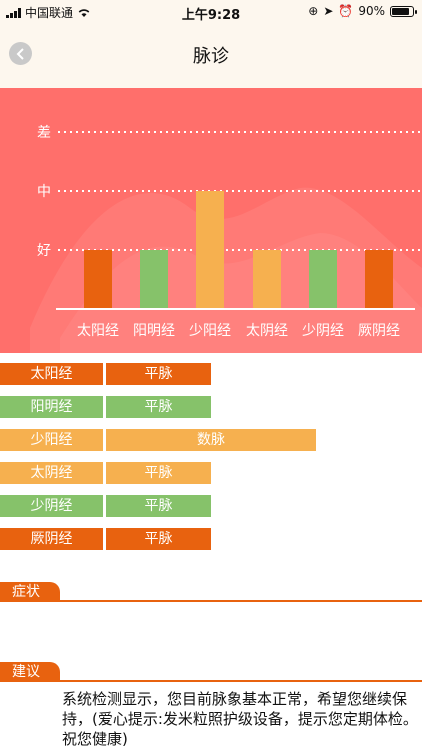 The image size is (422, 750). Describe the element at coordinates (84, 12) in the screenshot. I see `wifi-icon` at that location.